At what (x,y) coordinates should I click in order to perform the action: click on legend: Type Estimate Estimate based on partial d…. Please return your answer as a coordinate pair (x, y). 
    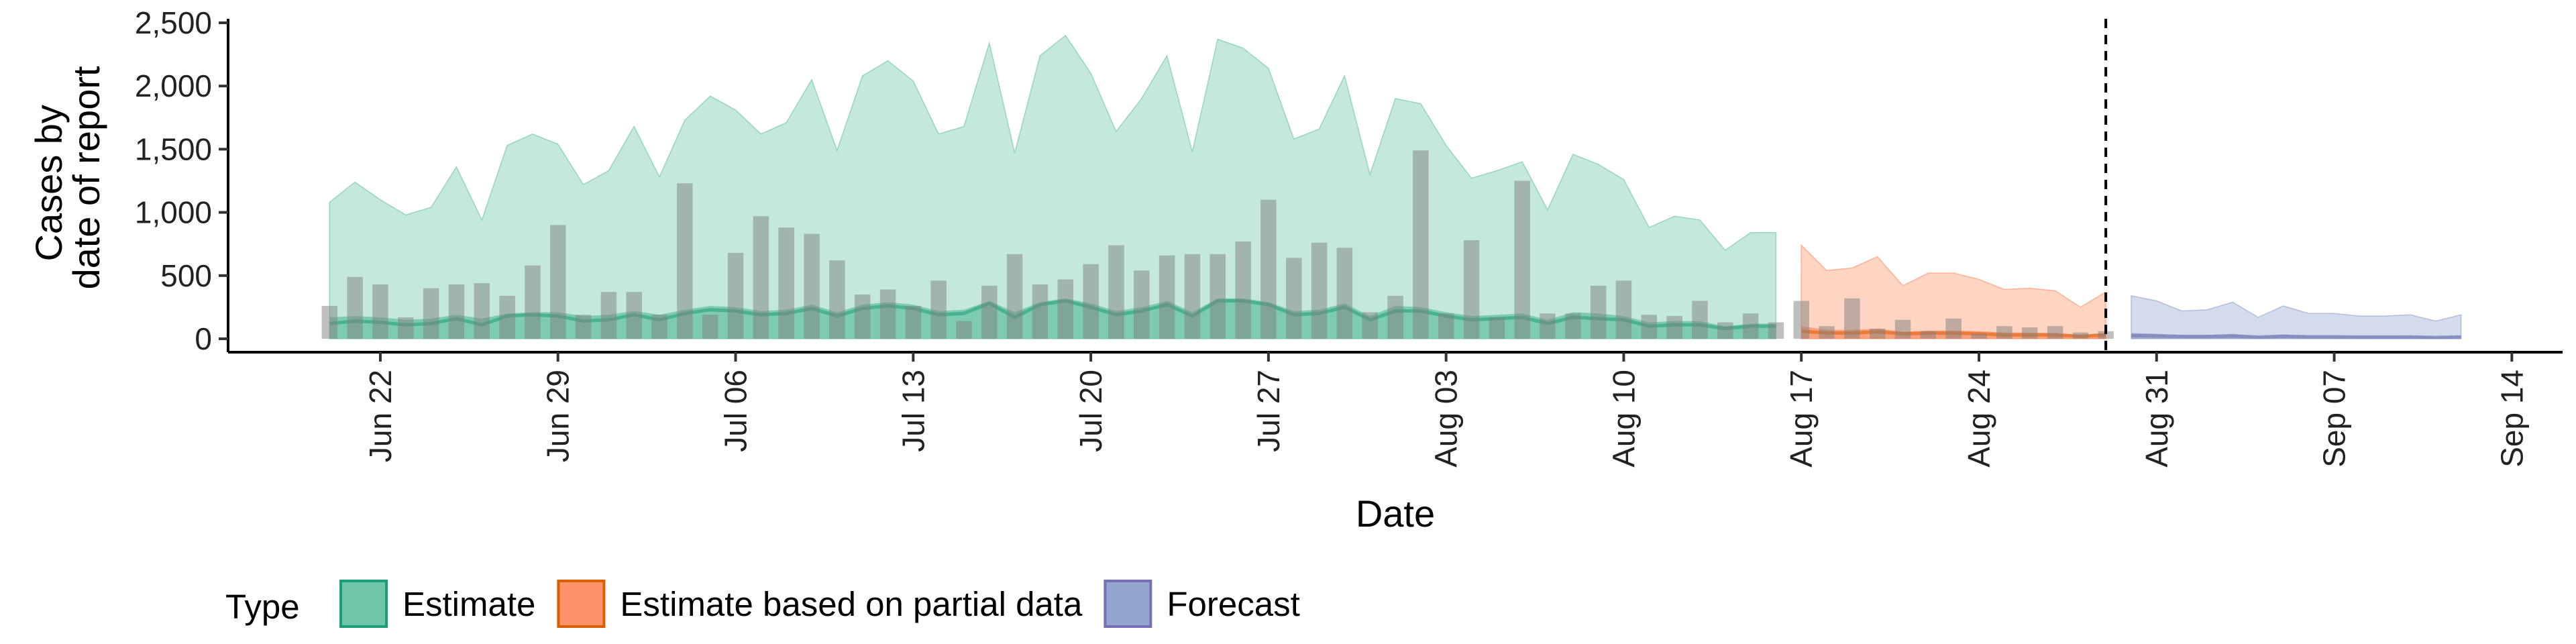
    Looking at the image, I should click on (762, 604).